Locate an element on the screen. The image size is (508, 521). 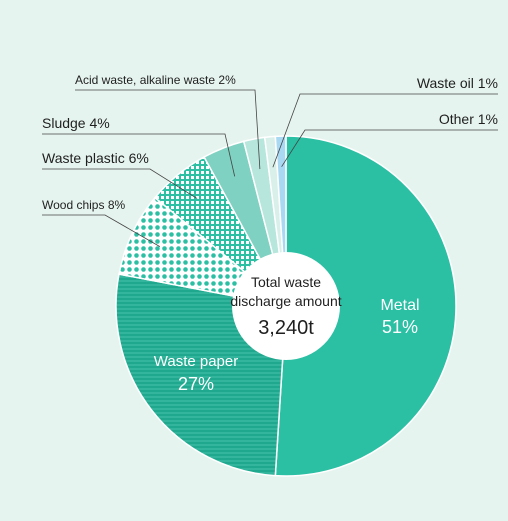
center-hole is located at coordinates (286, 306).